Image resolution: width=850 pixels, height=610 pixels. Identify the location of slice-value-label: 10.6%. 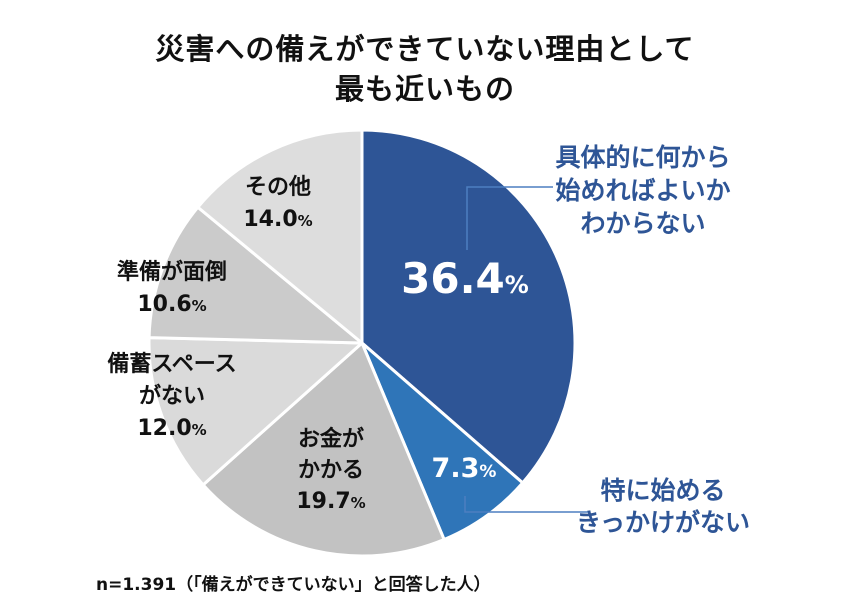
(171, 304).